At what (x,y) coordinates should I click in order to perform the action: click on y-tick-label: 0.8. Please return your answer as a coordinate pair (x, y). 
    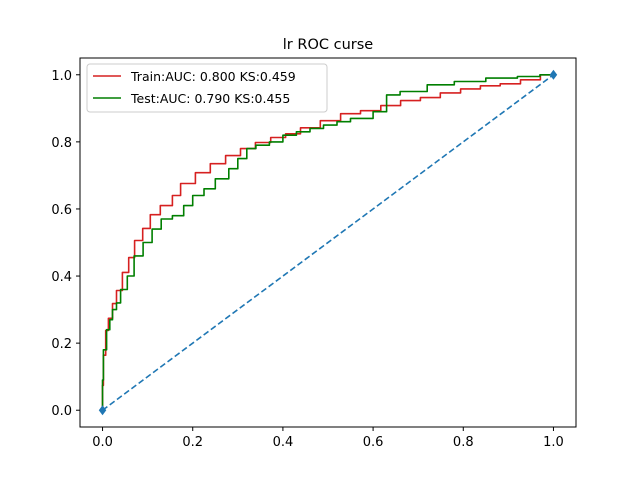
    Looking at the image, I should click on (61, 143).